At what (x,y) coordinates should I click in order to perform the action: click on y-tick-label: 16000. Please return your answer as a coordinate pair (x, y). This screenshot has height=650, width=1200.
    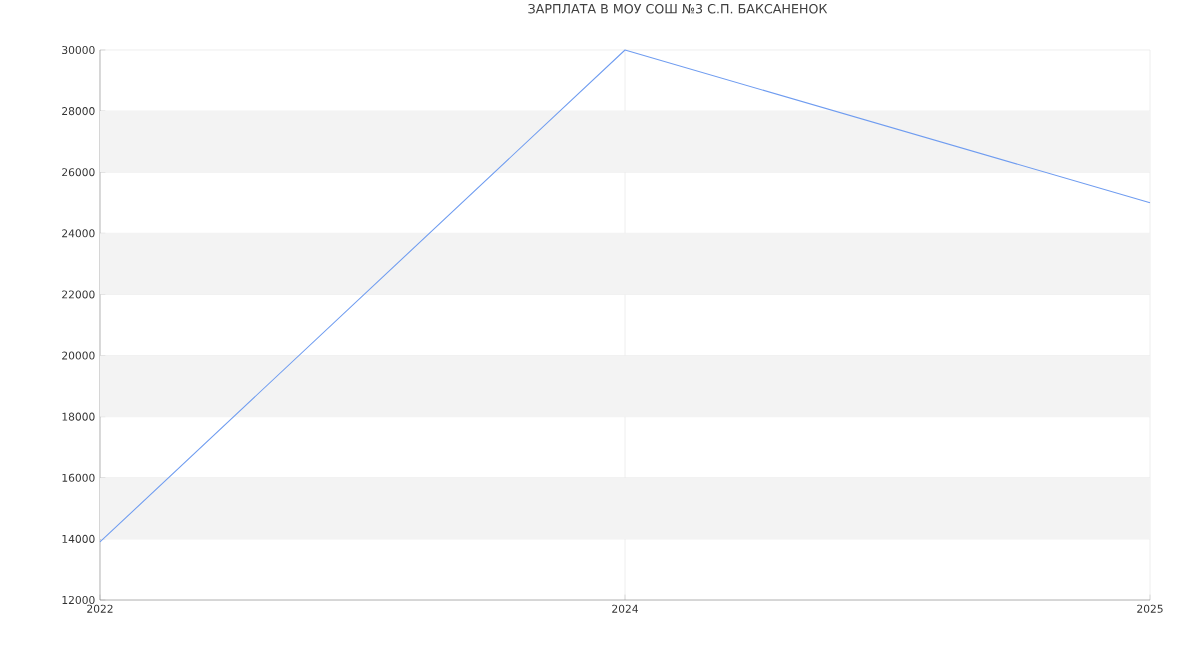
    Looking at the image, I should click on (78, 477).